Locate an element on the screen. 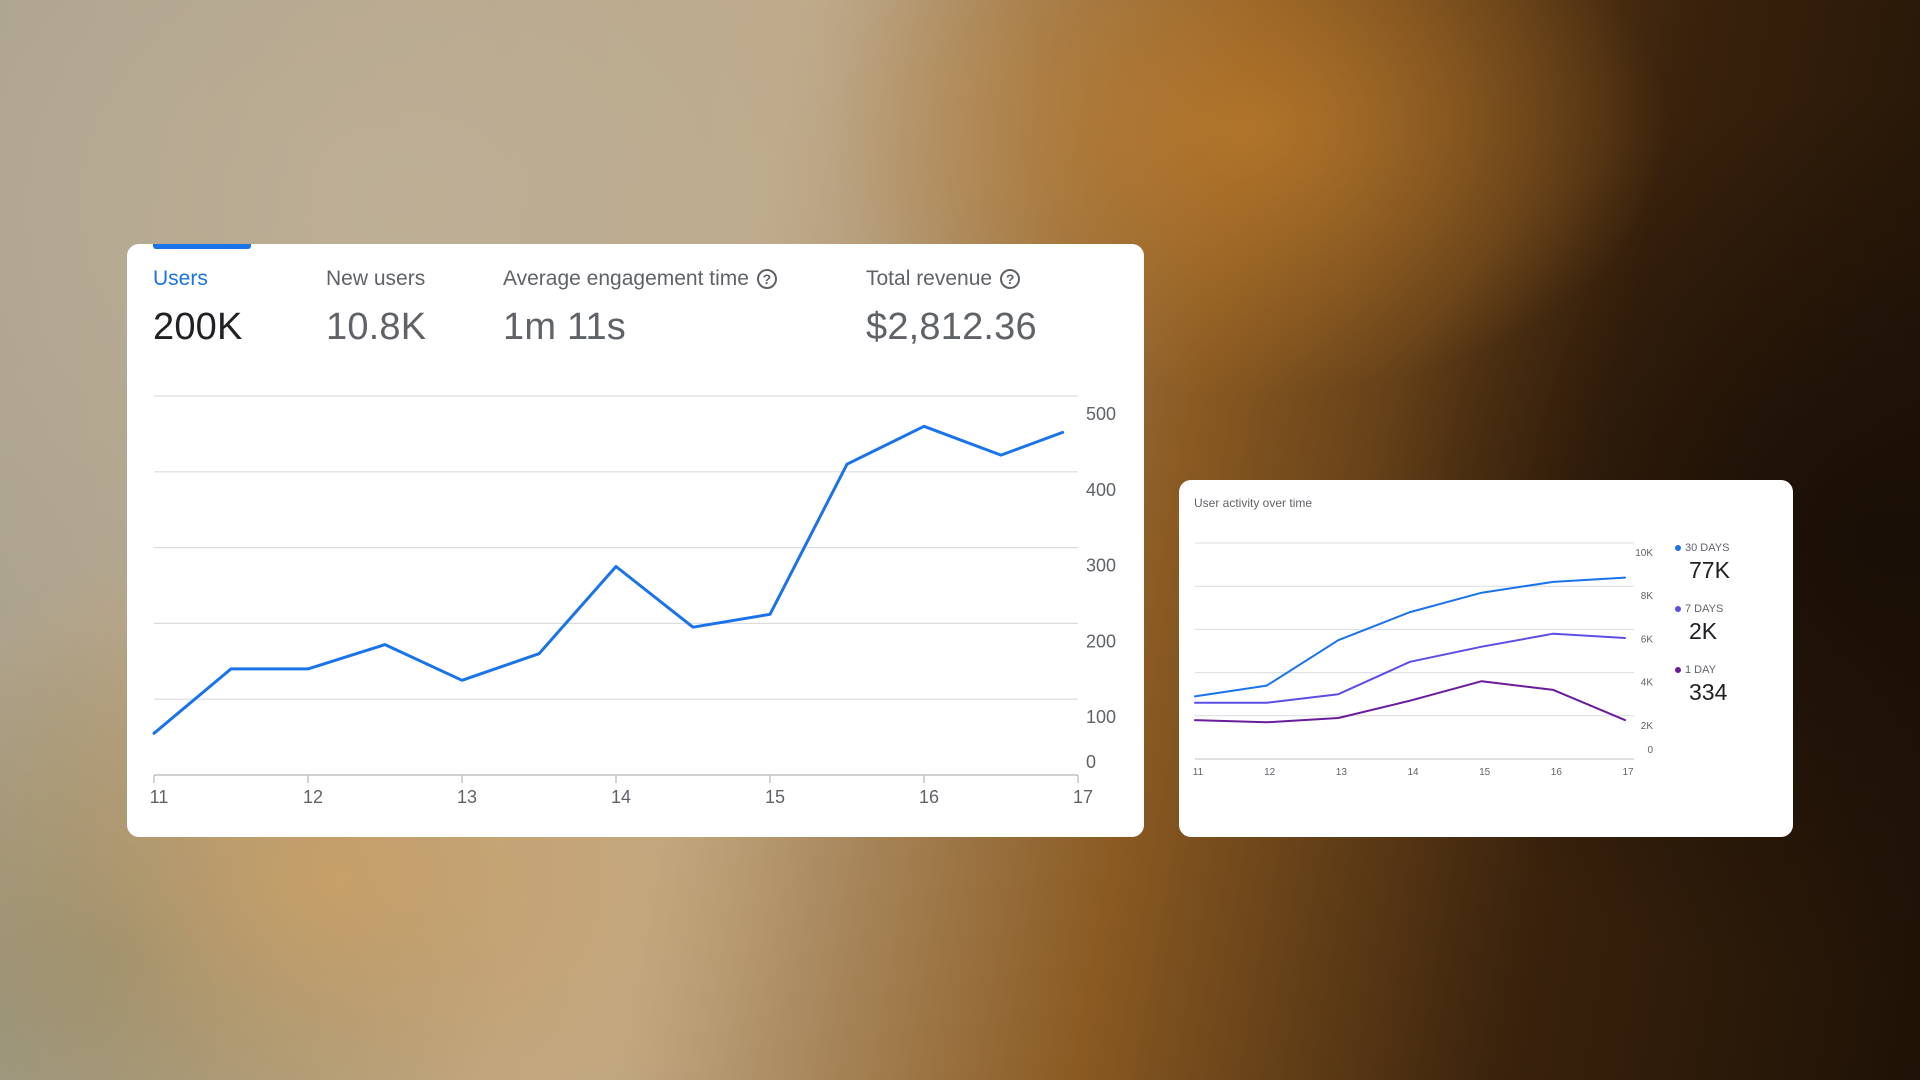 Image resolution: width=1920 pixels, height=1080 pixels. y-tick-label: 100 is located at coordinates (1101, 717).